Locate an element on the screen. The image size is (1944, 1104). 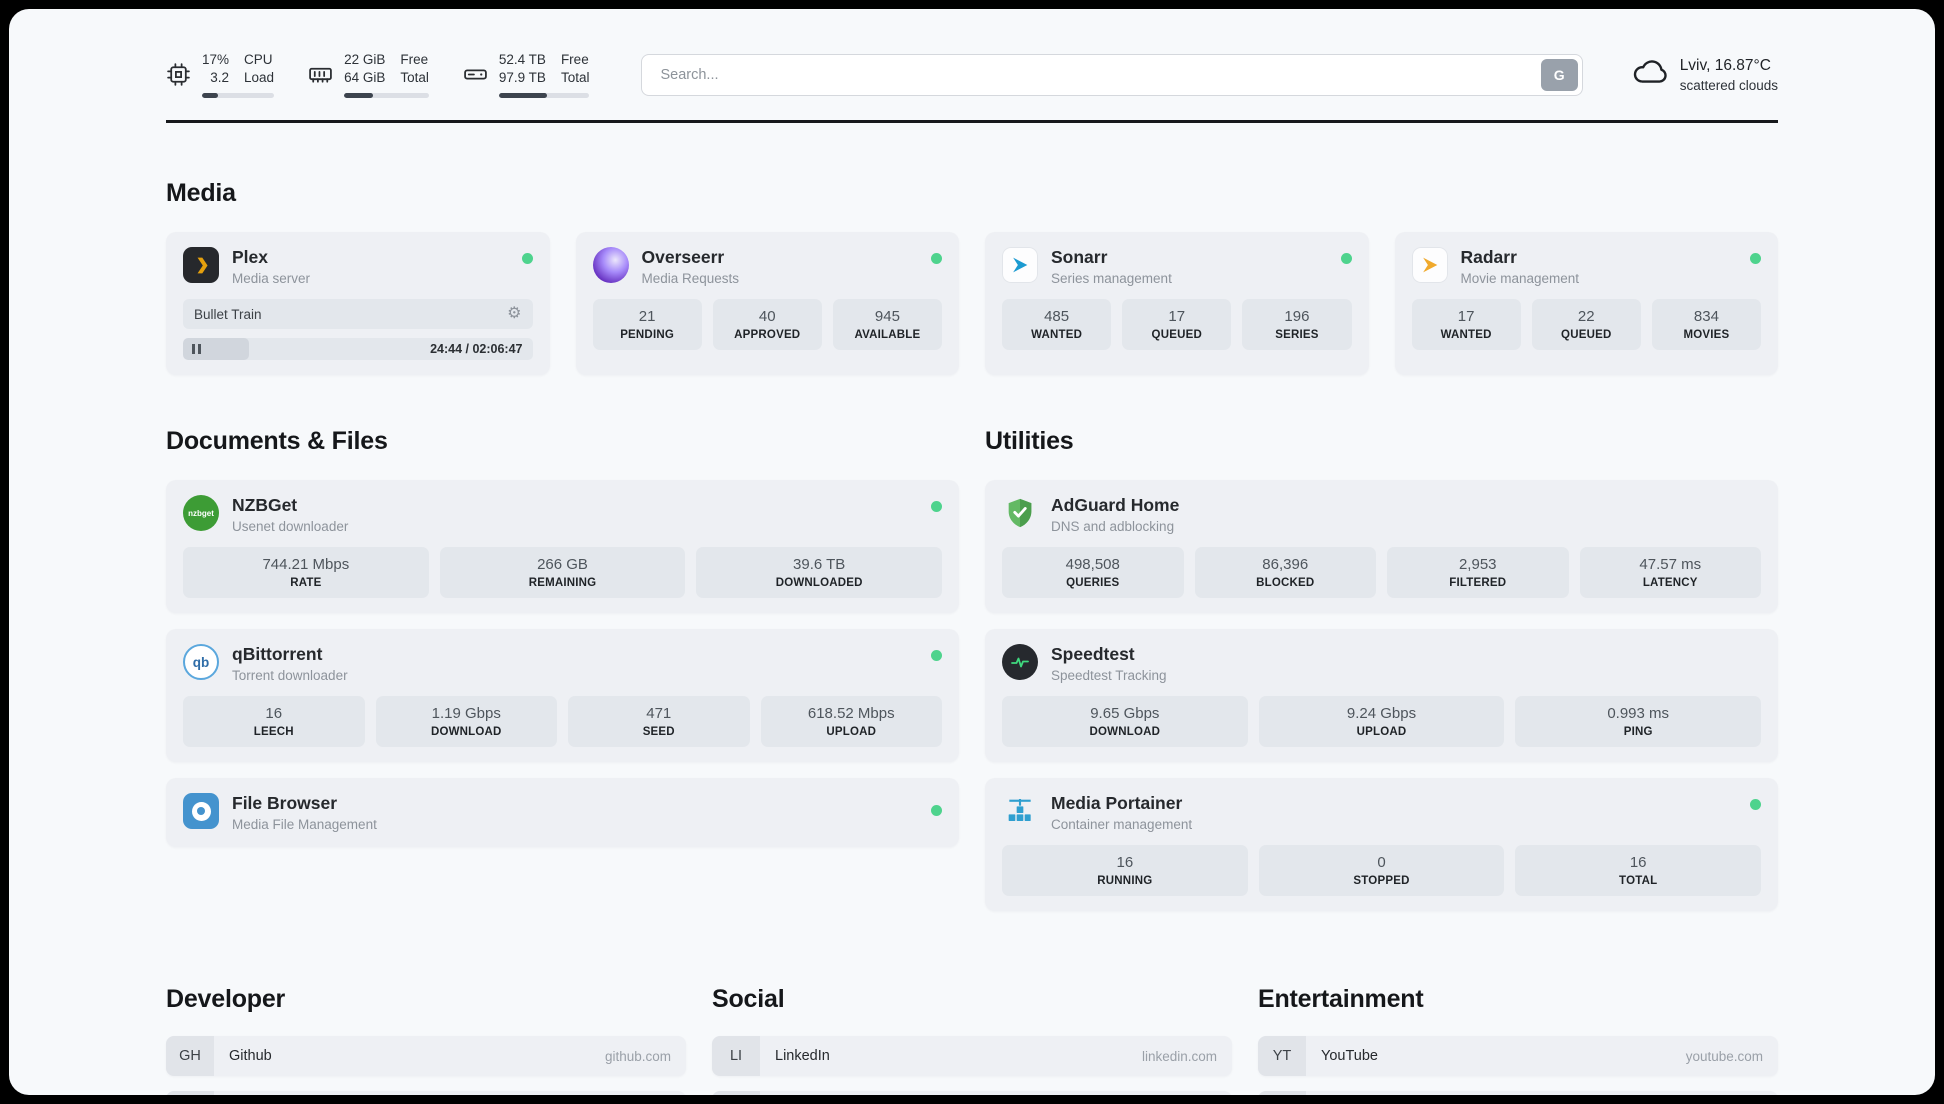
stat-queries: 498,508 QUERIES is located at coordinates (1093, 573).